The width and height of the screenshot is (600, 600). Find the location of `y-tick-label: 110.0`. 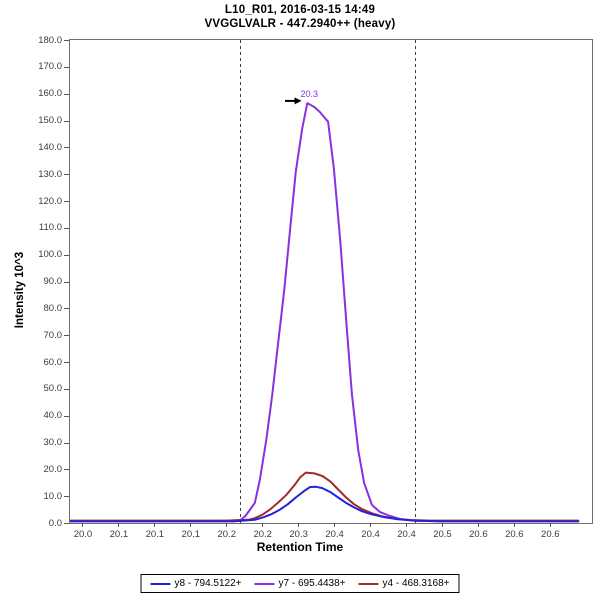

y-tick-label: 110.0 is located at coordinates (50, 228).